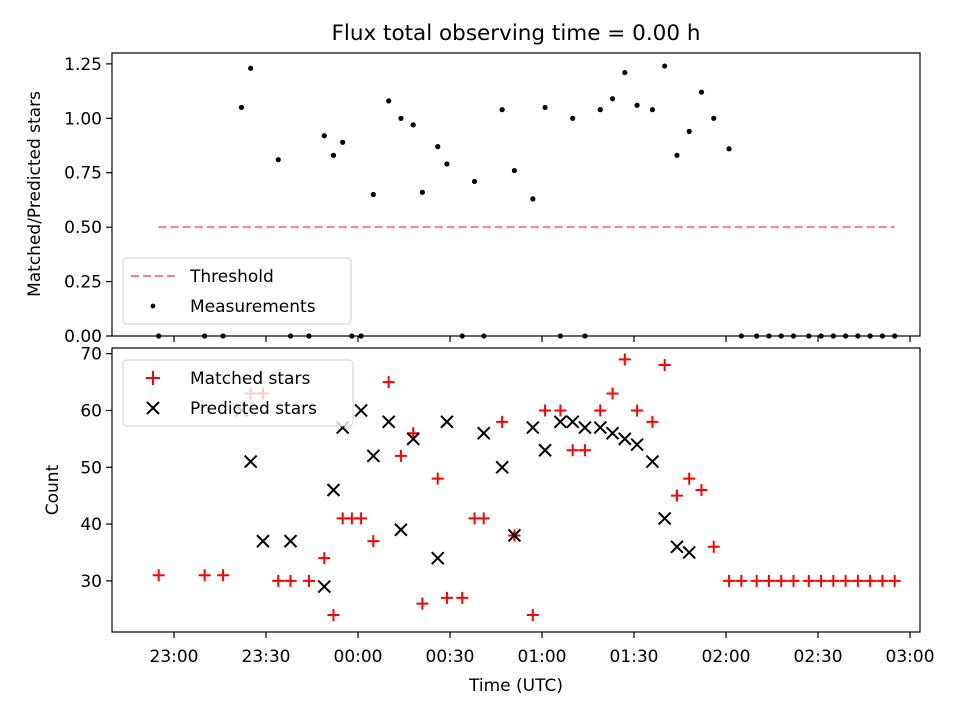 Image resolution: width=960 pixels, height=720 pixels. I want to click on bottom-legend: Matched stars Predicted stars, so click(238, 393).